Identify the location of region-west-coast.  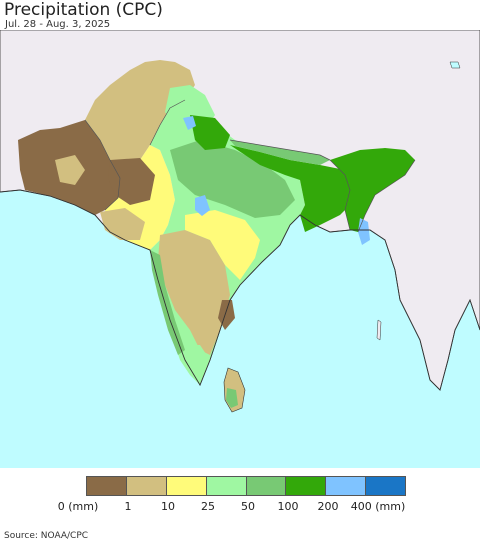
(167, 302).